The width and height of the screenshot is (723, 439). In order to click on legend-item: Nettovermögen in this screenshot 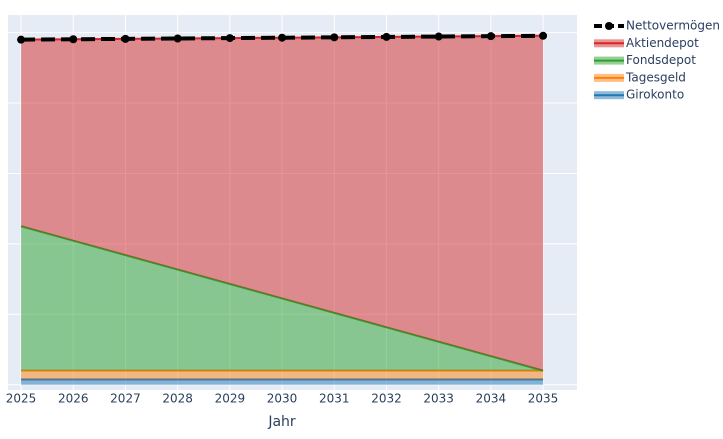, I will do `click(657, 26)`.